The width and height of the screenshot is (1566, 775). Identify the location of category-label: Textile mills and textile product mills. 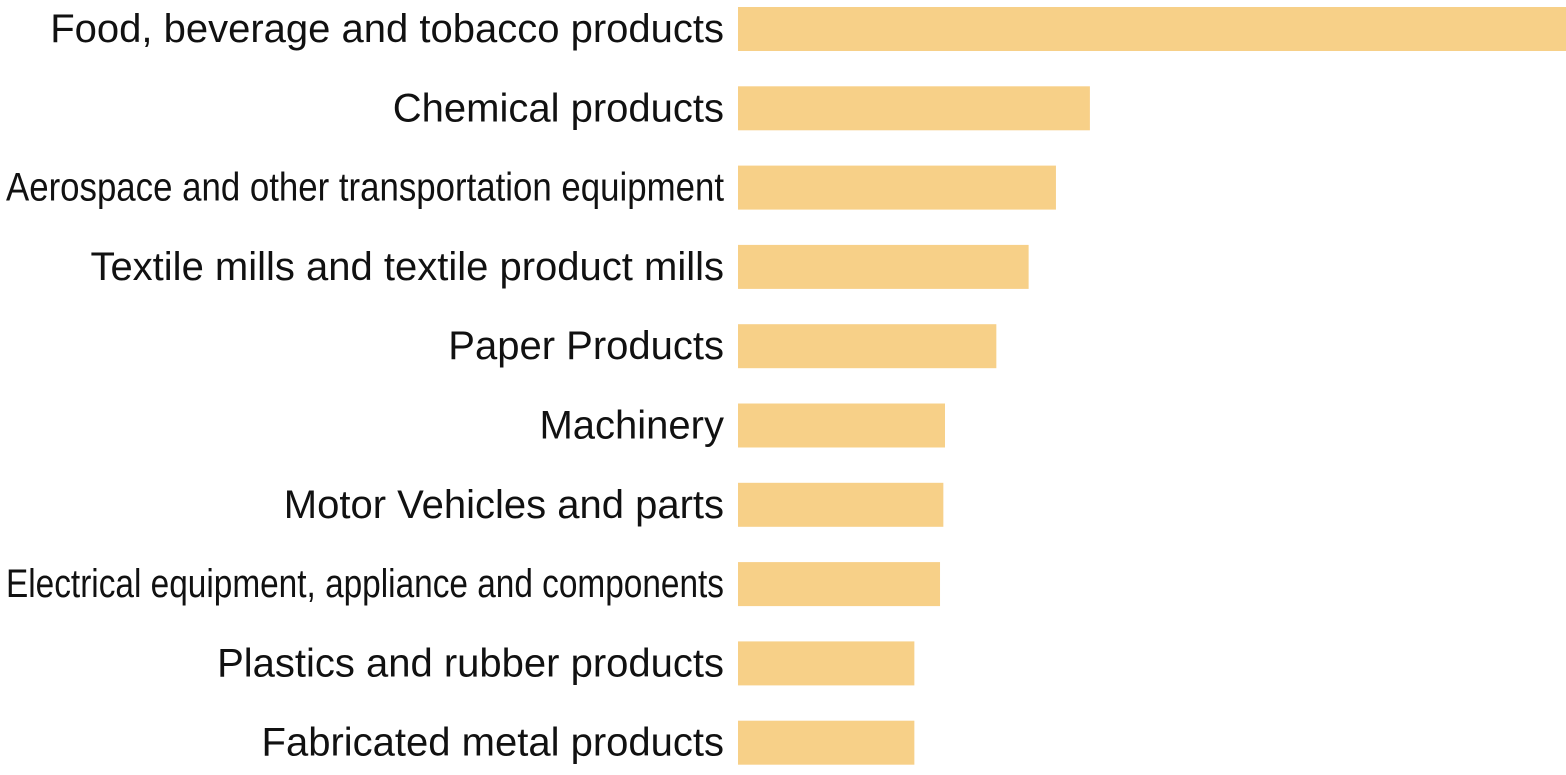
(407, 267).